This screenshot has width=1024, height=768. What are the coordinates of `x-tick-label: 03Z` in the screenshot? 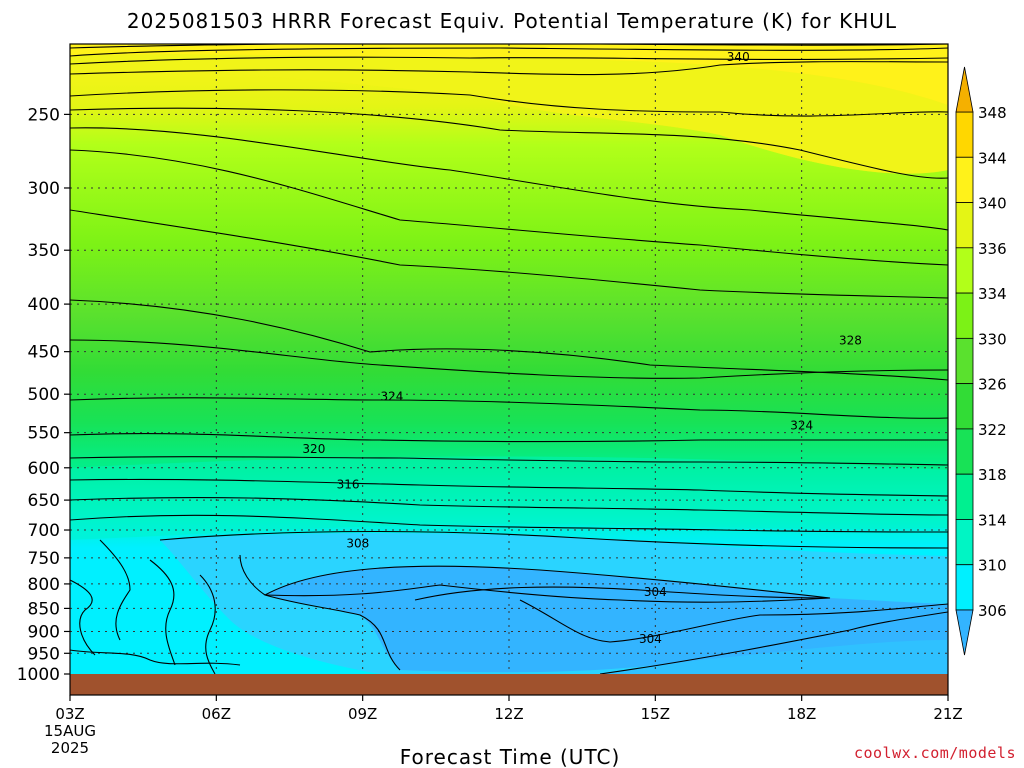 It's located at (69, 714).